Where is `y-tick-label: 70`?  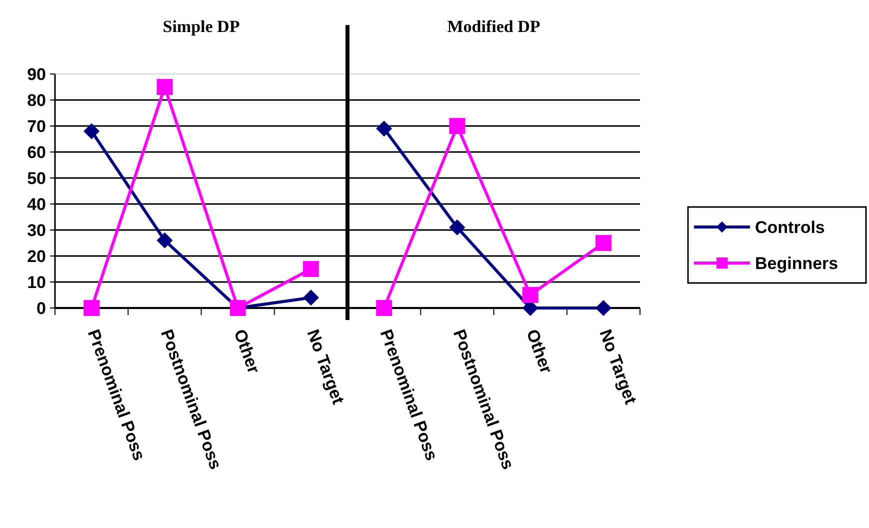
y-tick-label: 70 is located at coordinates (36, 126).